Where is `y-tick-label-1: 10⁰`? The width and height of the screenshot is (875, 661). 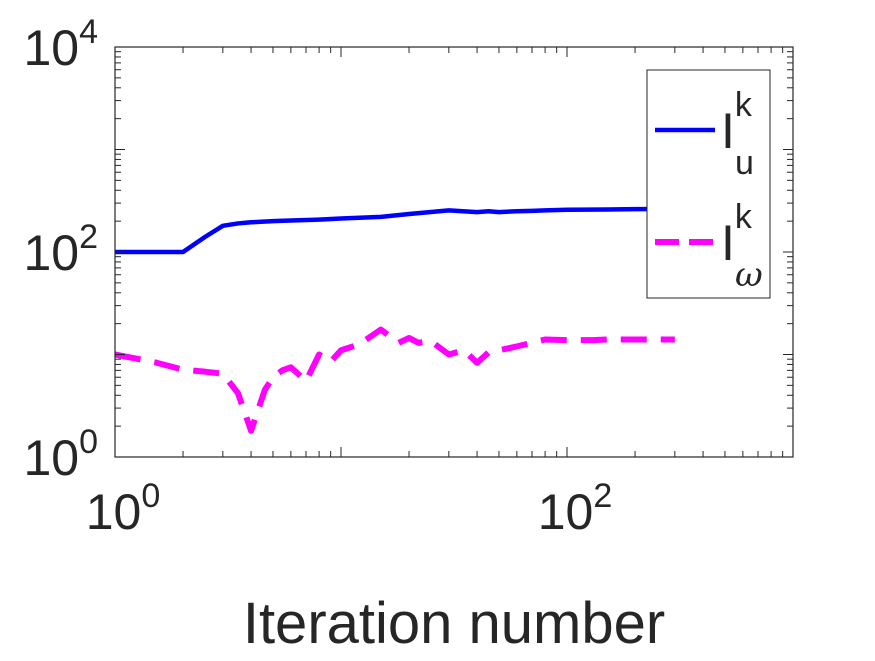
y-tick-label-1: 10⁰ is located at coordinates (60, 454).